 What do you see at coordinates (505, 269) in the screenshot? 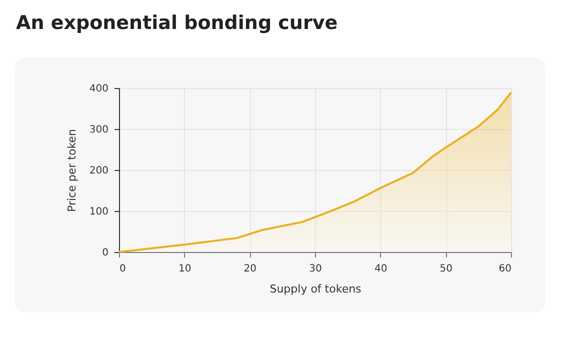
I see `x-tick-label: 60` at bounding box center [505, 269].